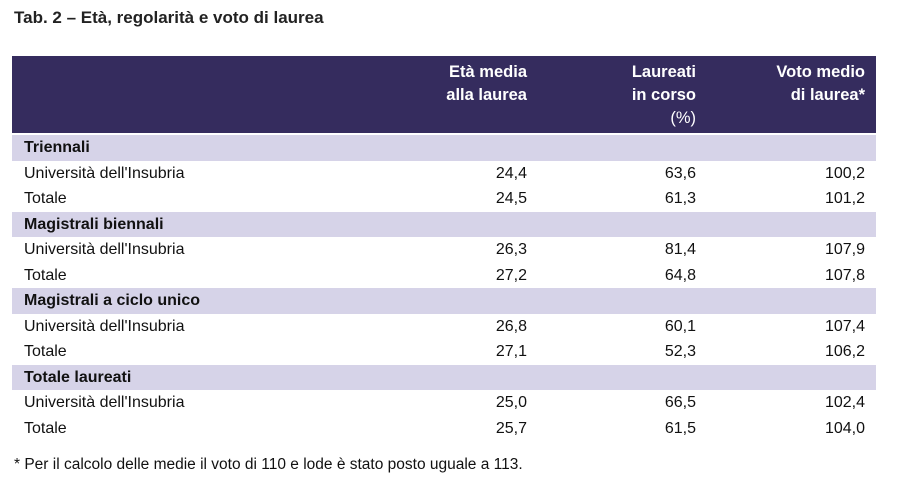 The width and height of the screenshot is (904, 500). I want to click on table-cell: 24,4, so click(511, 173).